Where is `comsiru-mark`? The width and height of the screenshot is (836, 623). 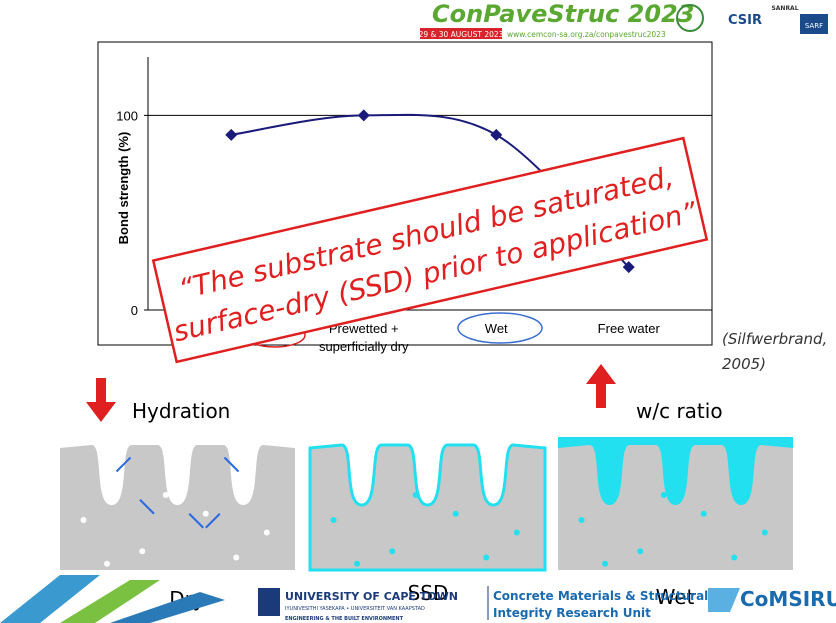 comsiru-mark is located at coordinates (724, 600).